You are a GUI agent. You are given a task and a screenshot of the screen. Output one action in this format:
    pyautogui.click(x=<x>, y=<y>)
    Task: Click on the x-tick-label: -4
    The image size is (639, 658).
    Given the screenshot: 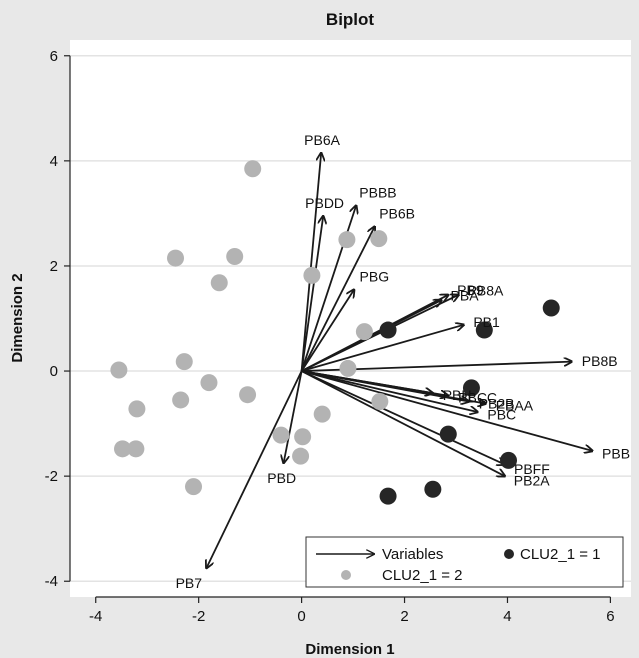 What is the action you would take?
    pyautogui.click(x=95, y=616)
    